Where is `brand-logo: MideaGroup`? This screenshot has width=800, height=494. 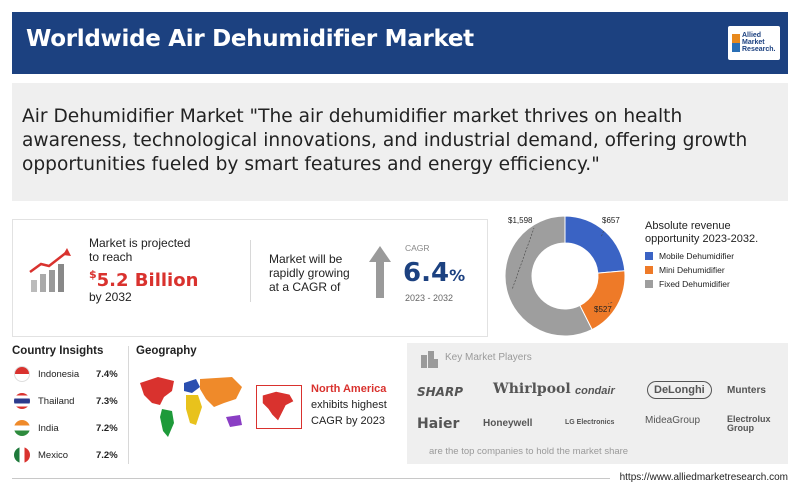 brand-logo: MideaGroup is located at coordinates (673, 420).